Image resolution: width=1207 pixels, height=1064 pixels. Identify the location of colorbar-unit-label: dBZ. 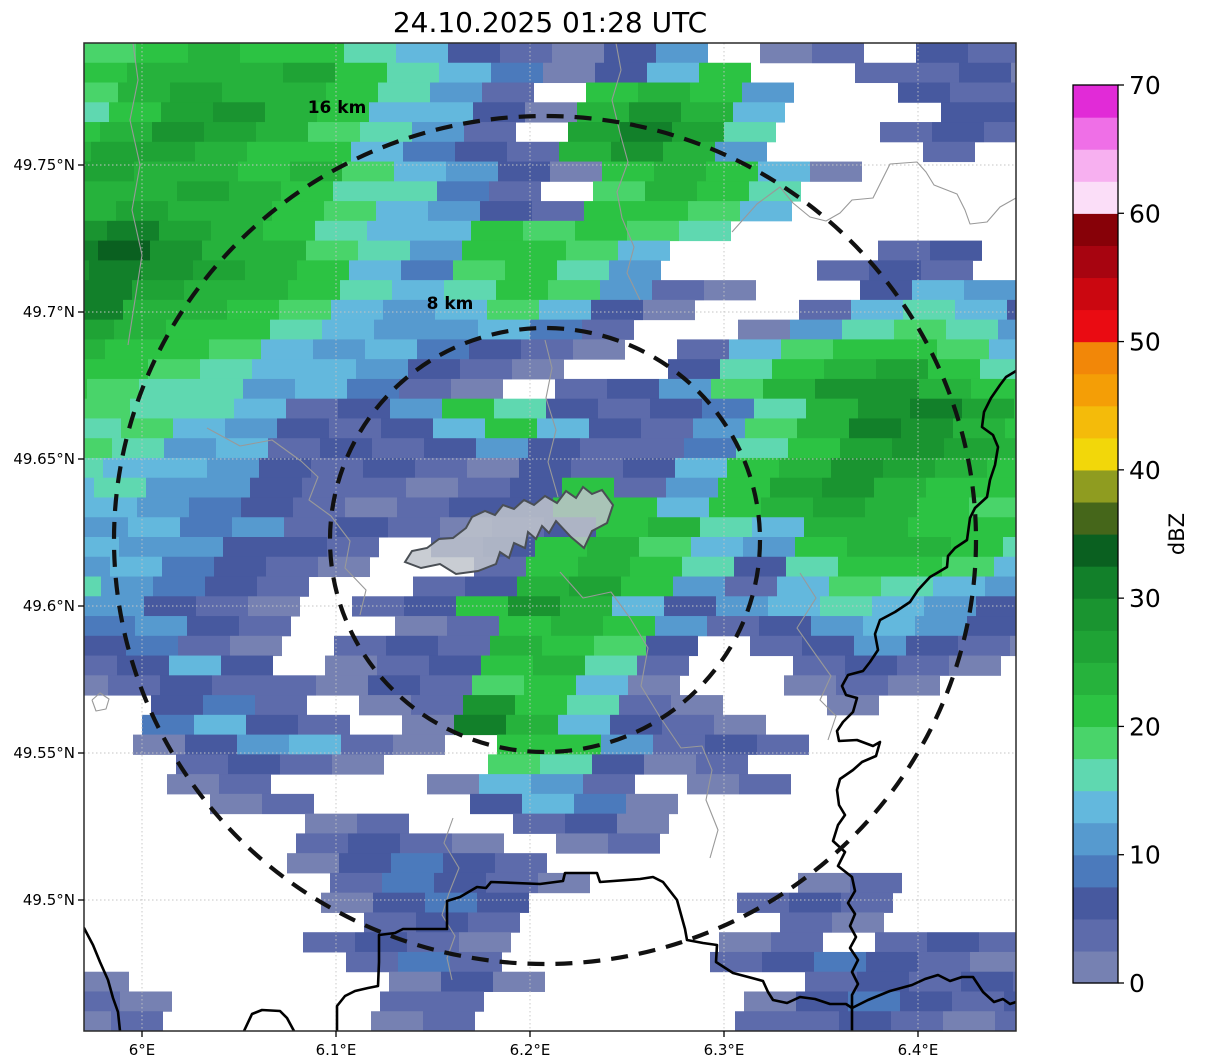
(1177, 534).